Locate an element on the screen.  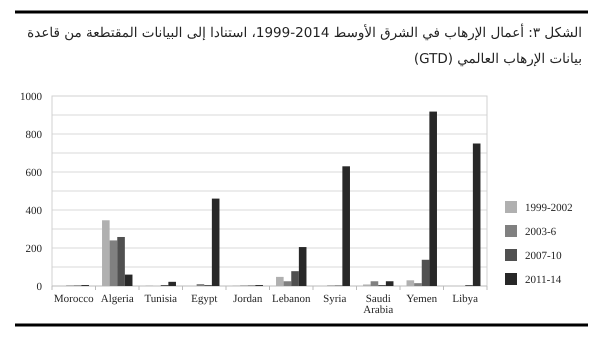
legend-label: 2007-10 is located at coordinates (543, 256).